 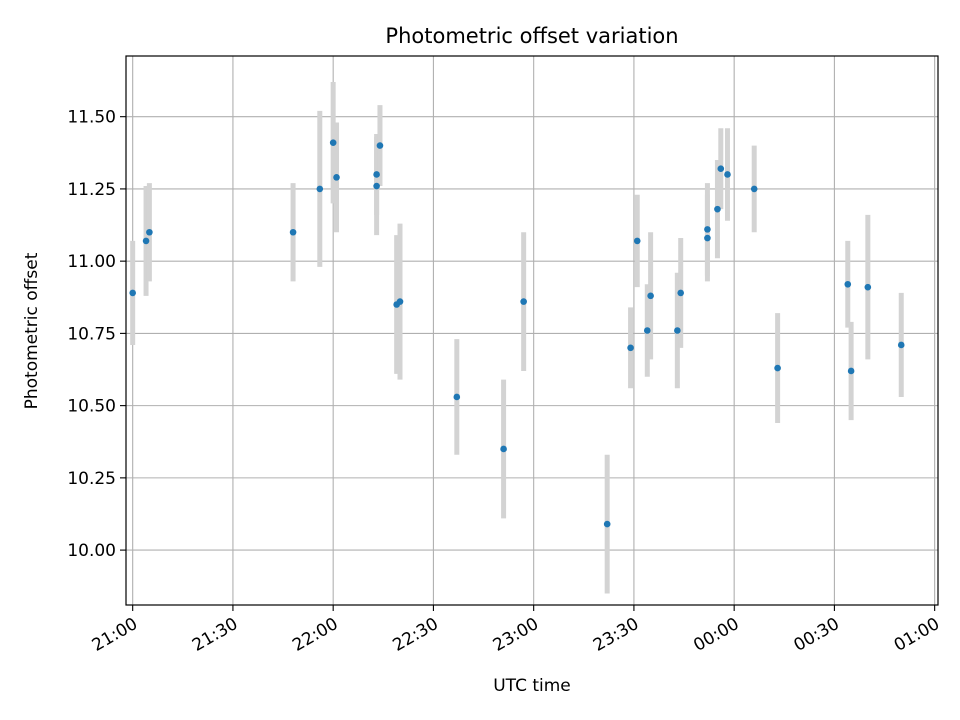 What do you see at coordinates (917, 635) in the screenshot?
I see `x-tick-label: 01:00` at bounding box center [917, 635].